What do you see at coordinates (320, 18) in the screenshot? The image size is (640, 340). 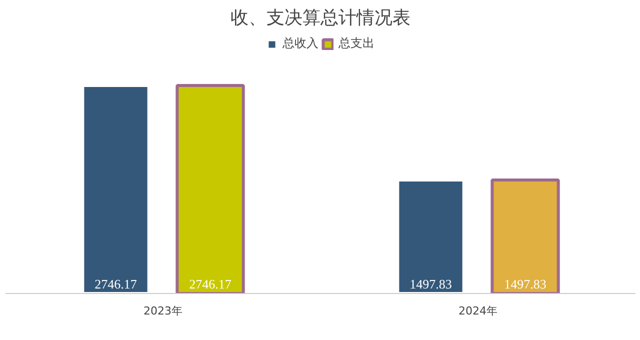 I see `chart-title: 收、支决算总计情况表` at bounding box center [320, 18].